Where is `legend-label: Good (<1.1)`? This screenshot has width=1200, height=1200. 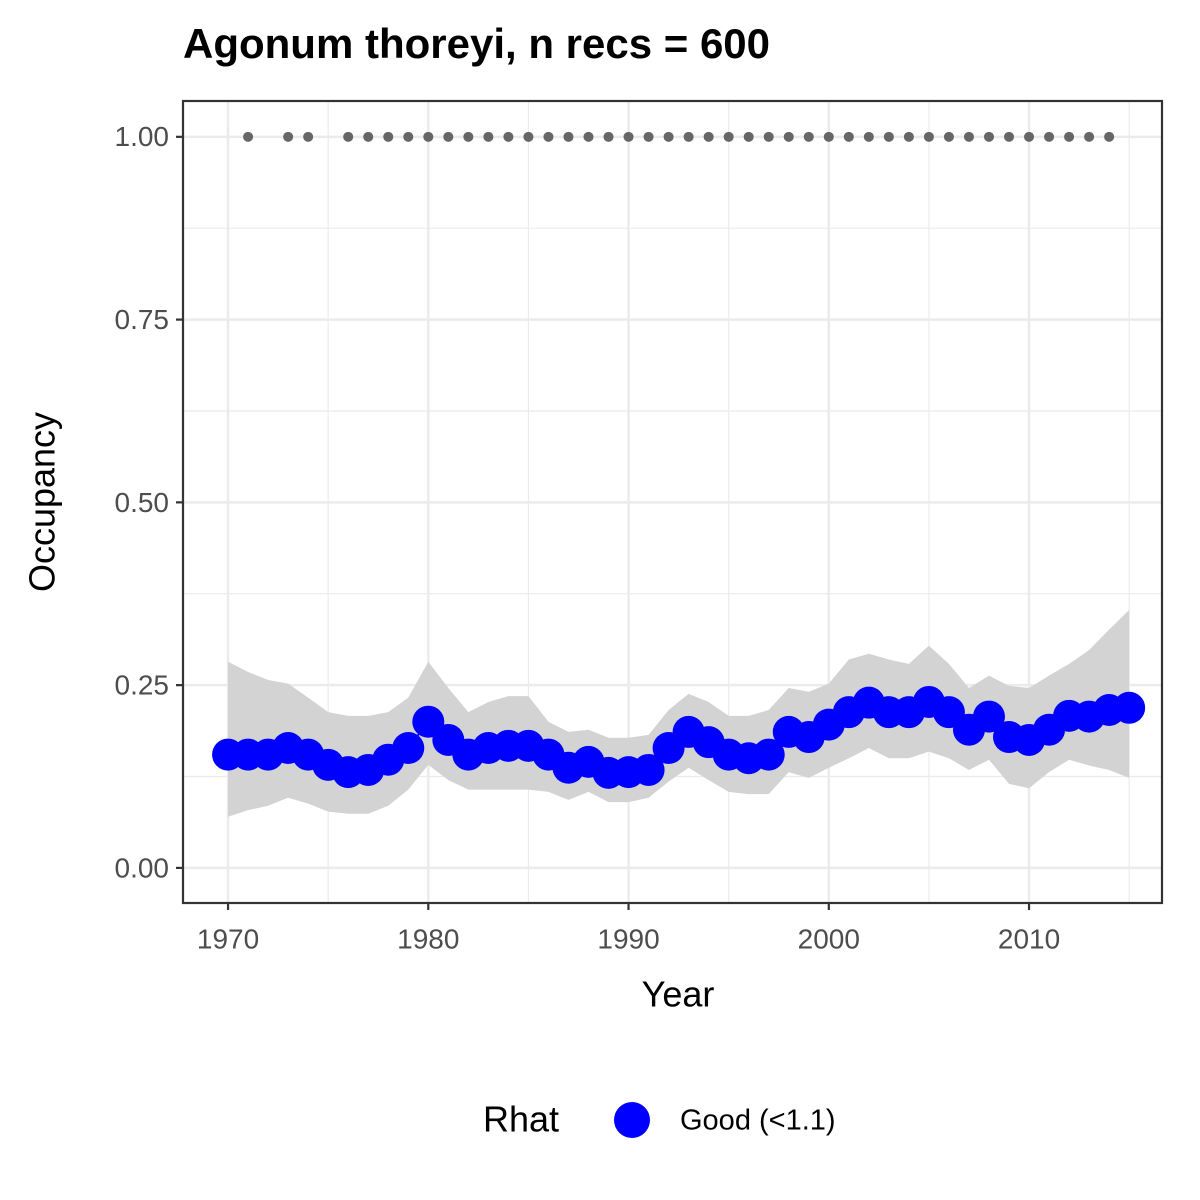
legend-label: Good (<1.1) is located at coordinates (758, 1121).